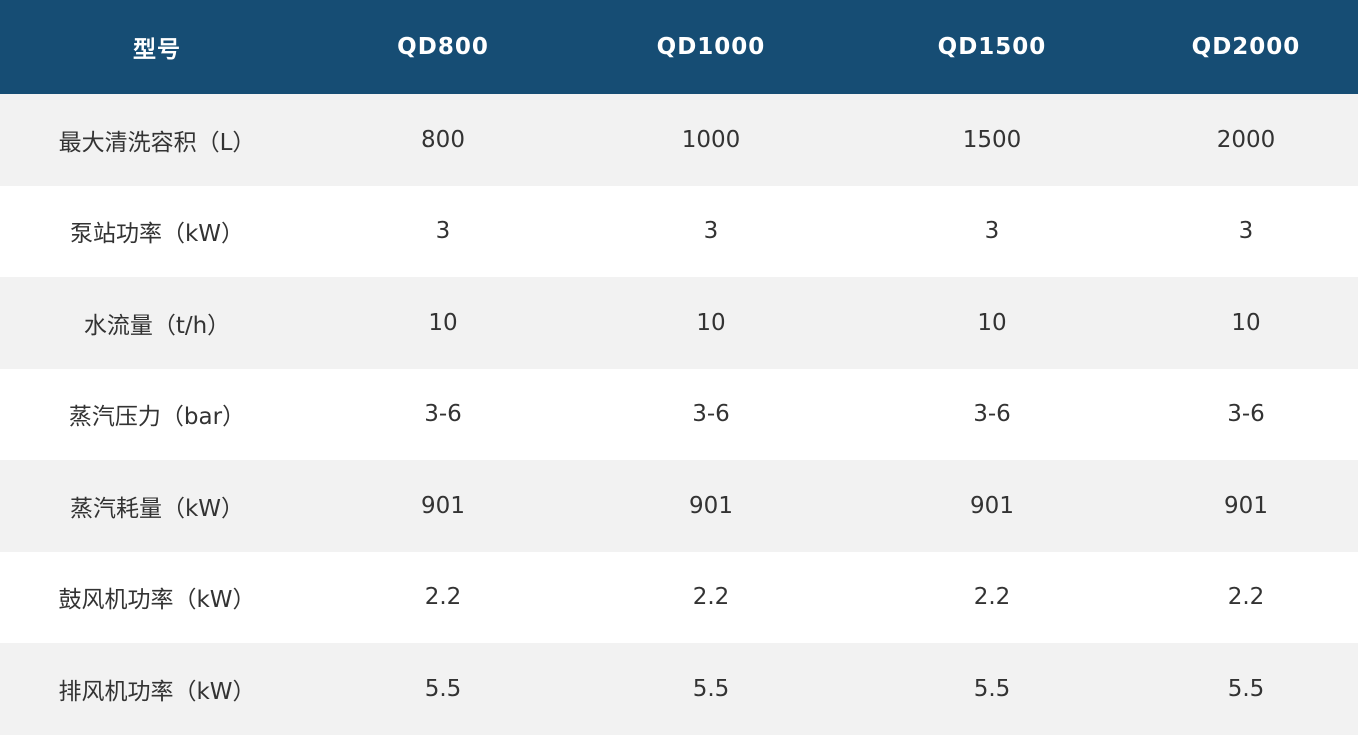 The width and height of the screenshot is (1358, 735). What do you see at coordinates (679, 231) in the screenshot?
I see `table-row: 泵站功率（kW） 3 3 3 3` at bounding box center [679, 231].